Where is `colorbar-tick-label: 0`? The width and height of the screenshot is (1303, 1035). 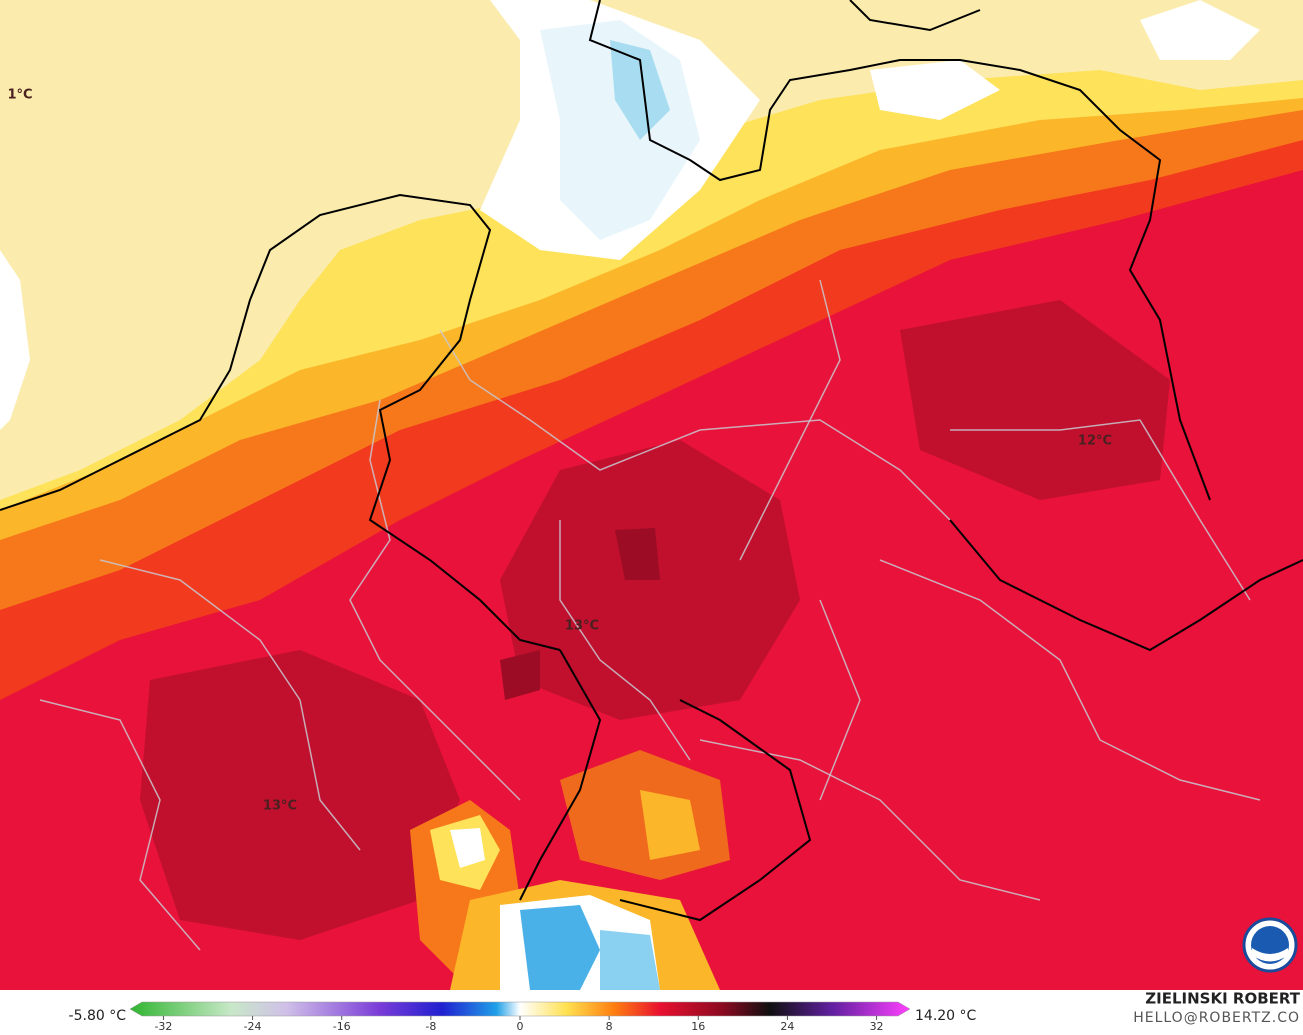 colorbar-tick-label: 0 is located at coordinates (520, 1026).